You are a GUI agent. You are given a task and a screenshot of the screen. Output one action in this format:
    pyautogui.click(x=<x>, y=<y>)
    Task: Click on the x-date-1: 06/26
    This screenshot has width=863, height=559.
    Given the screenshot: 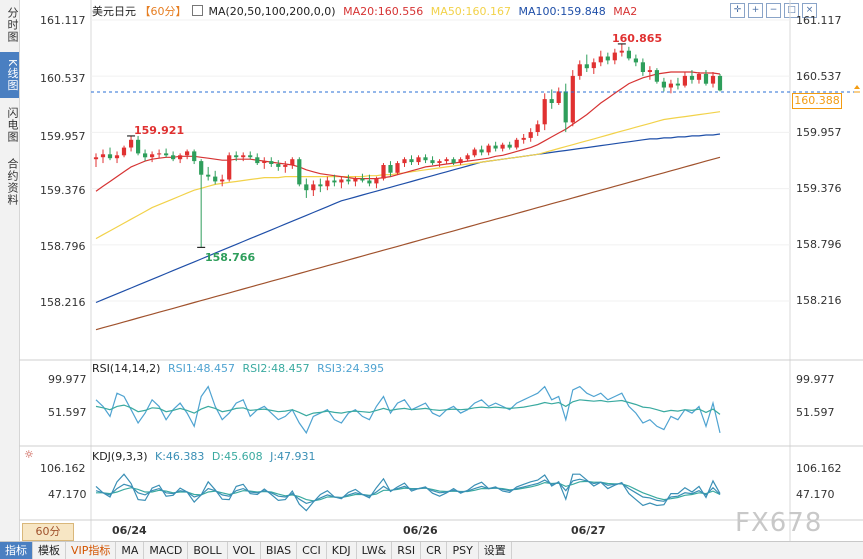 What is the action you would take?
    pyautogui.click(x=420, y=530)
    